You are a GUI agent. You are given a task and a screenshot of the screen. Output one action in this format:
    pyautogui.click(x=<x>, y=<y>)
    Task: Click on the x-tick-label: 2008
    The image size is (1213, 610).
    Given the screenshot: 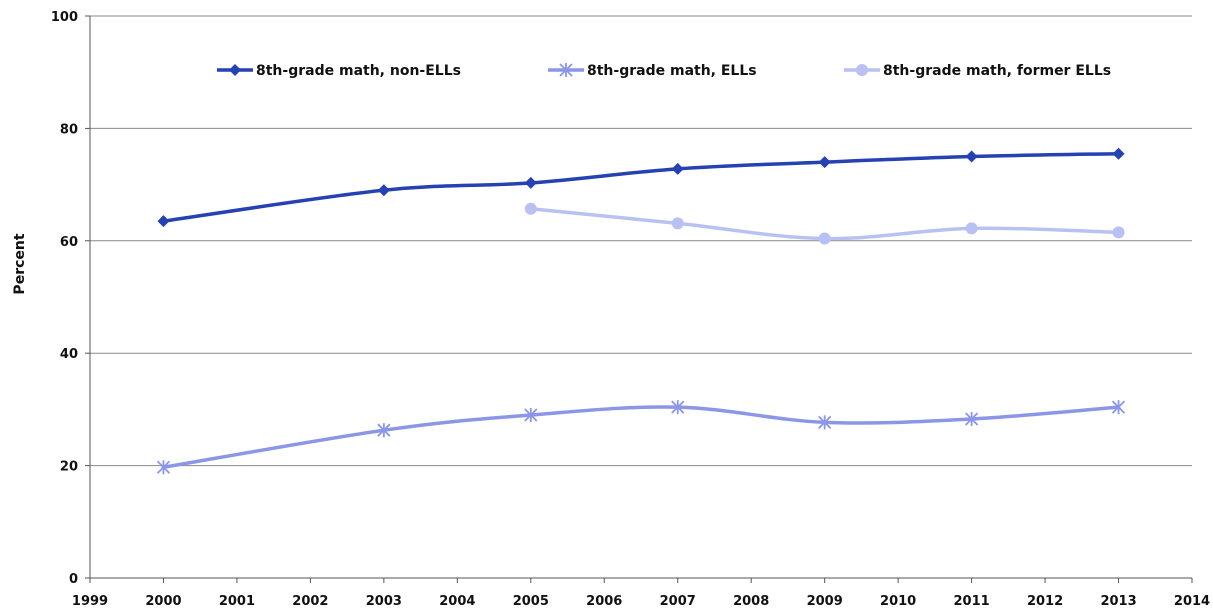 What is the action you would take?
    pyautogui.click(x=751, y=601)
    